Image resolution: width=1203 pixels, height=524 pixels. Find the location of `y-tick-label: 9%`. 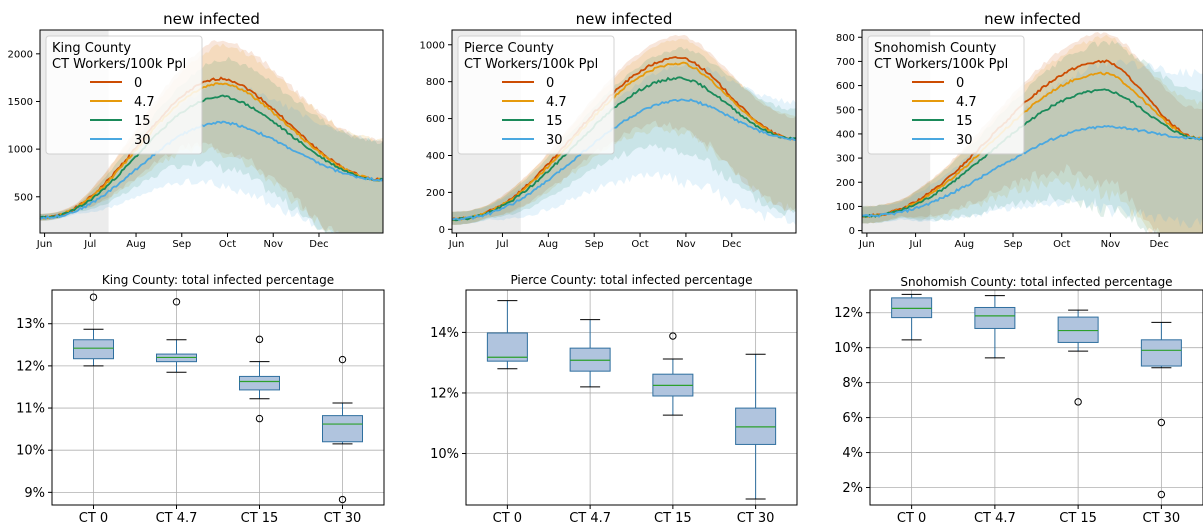

y-tick-label: 9% is located at coordinates (34, 493).